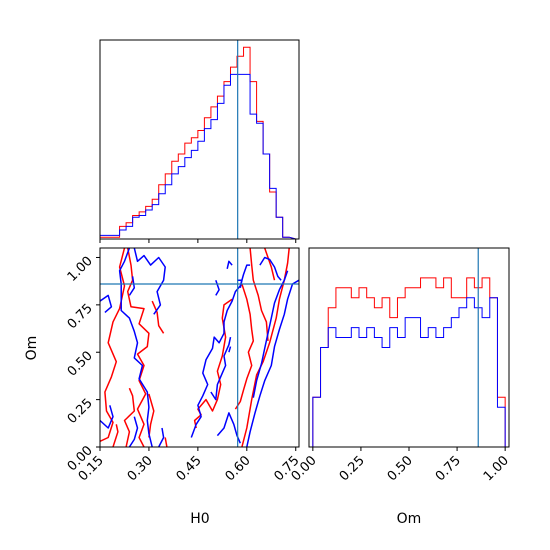 The height and width of the screenshot is (550, 550). I want to click on h0-histogram-panel, so click(199, 141).